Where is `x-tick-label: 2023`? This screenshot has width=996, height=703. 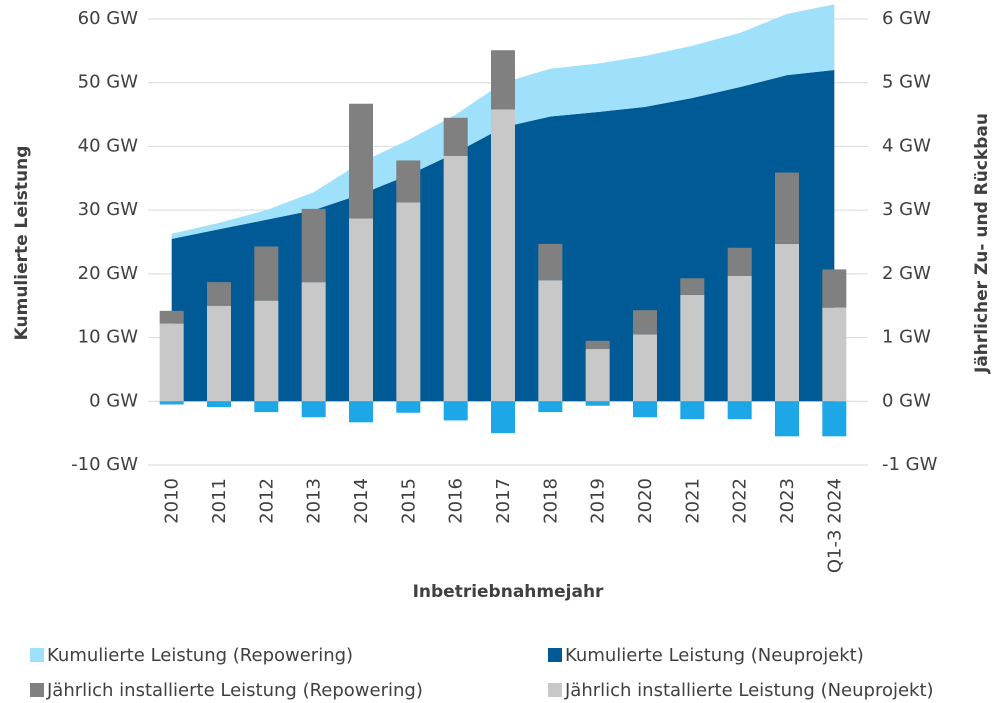
x-tick-label: 2023 is located at coordinates (787, 501).